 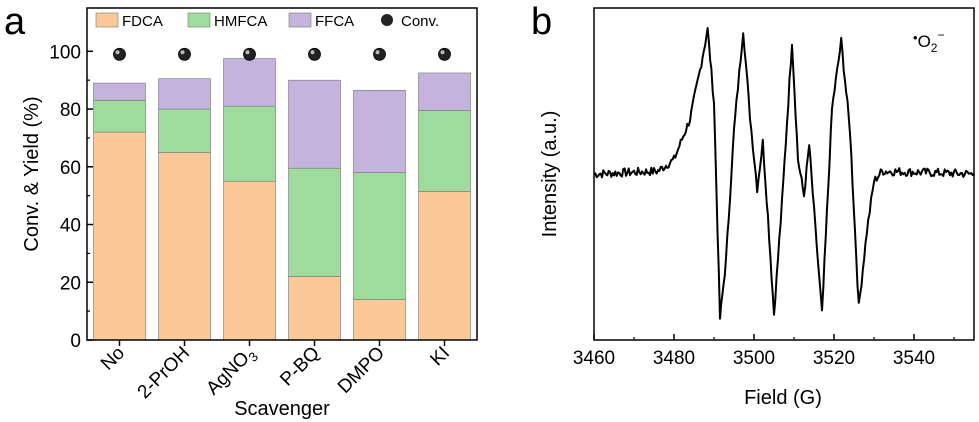 I want to click on panel-b-y-axis-title: Intensity (a.u.), so click(x=550, y=174).